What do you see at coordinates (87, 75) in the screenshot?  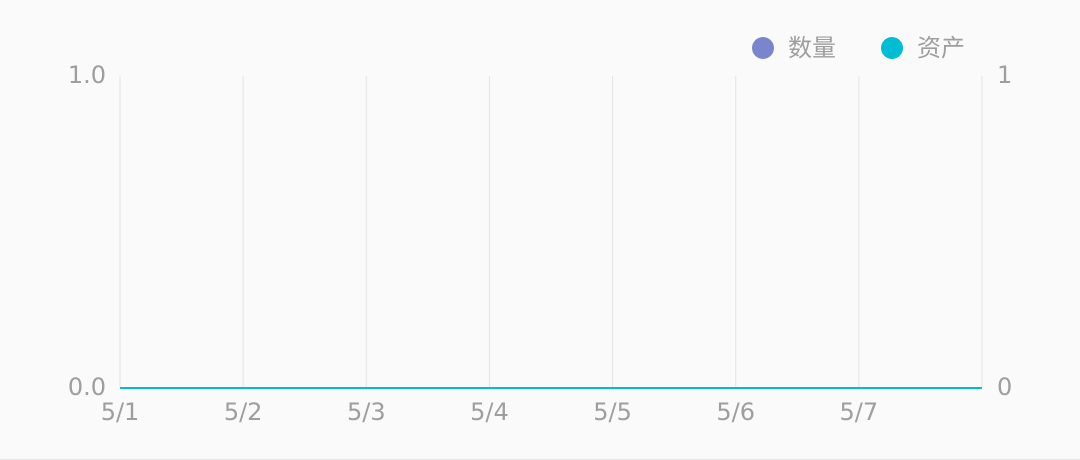 I see `y-tick-label: 1.0` at bounding box center [87, 75].